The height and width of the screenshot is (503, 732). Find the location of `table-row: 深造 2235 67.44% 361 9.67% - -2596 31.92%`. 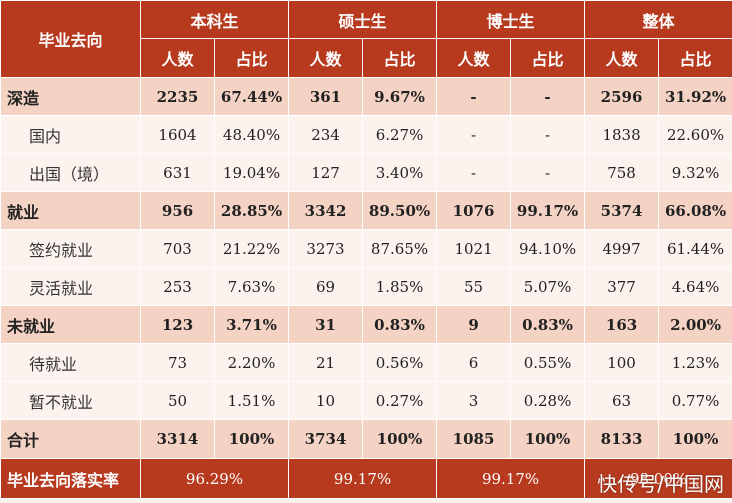

table-row: 深造 2235 67.44% 361 9.67% - -2596 31.92% is located at coordinates (366, 96).